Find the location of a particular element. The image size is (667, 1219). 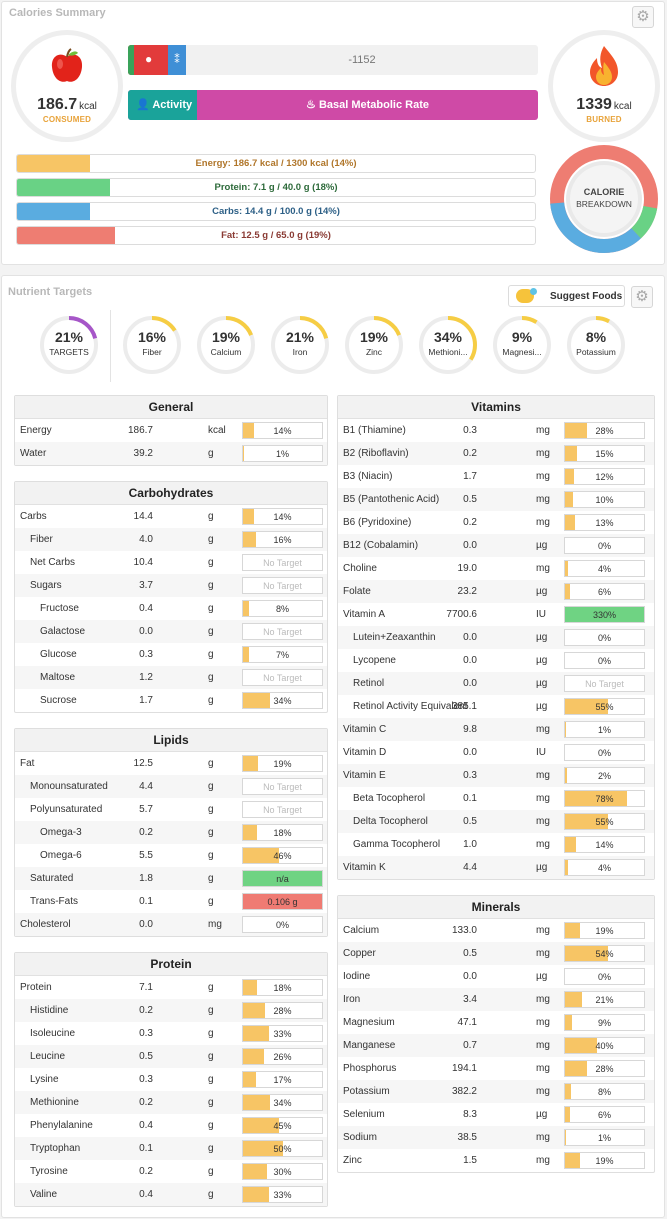

target-ring: 8% Potassium is located at coordinates (596, 345).